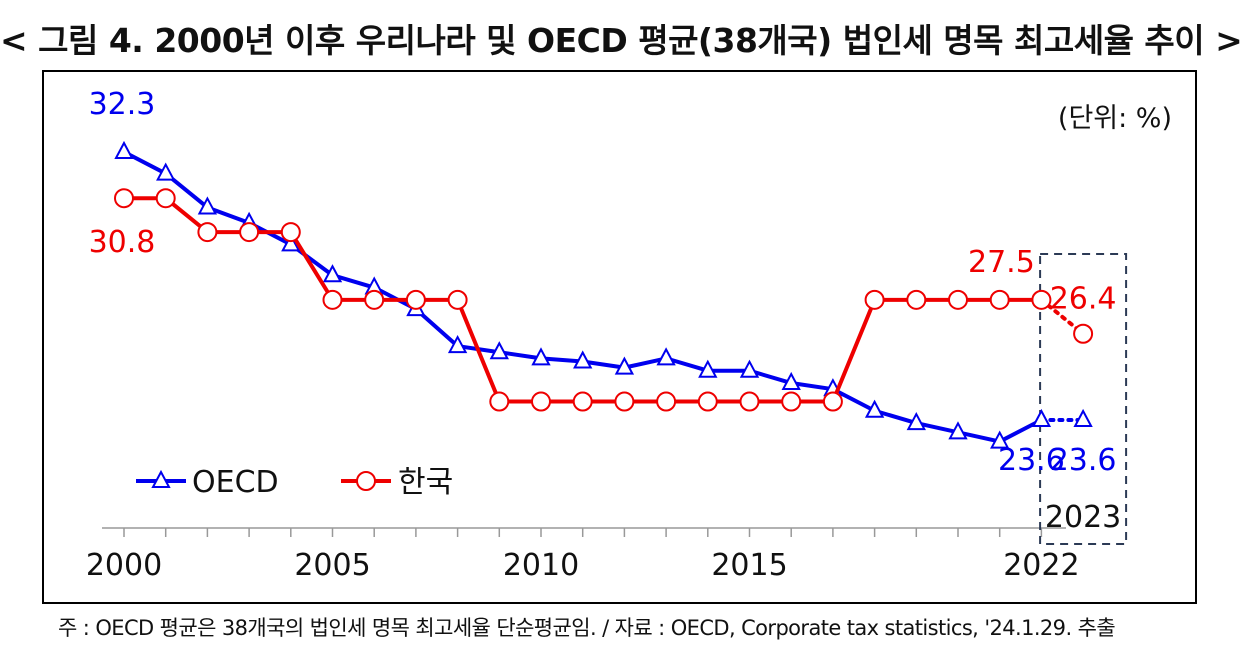  I want to click on x-tick-label-2000: 2000, so click(124, 565).